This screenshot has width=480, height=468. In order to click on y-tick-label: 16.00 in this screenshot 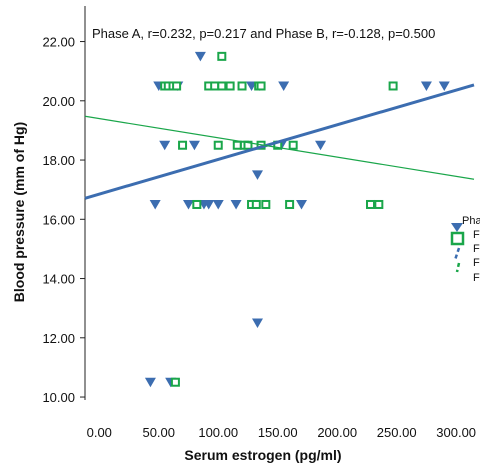, I will do `click(58, 219)`.